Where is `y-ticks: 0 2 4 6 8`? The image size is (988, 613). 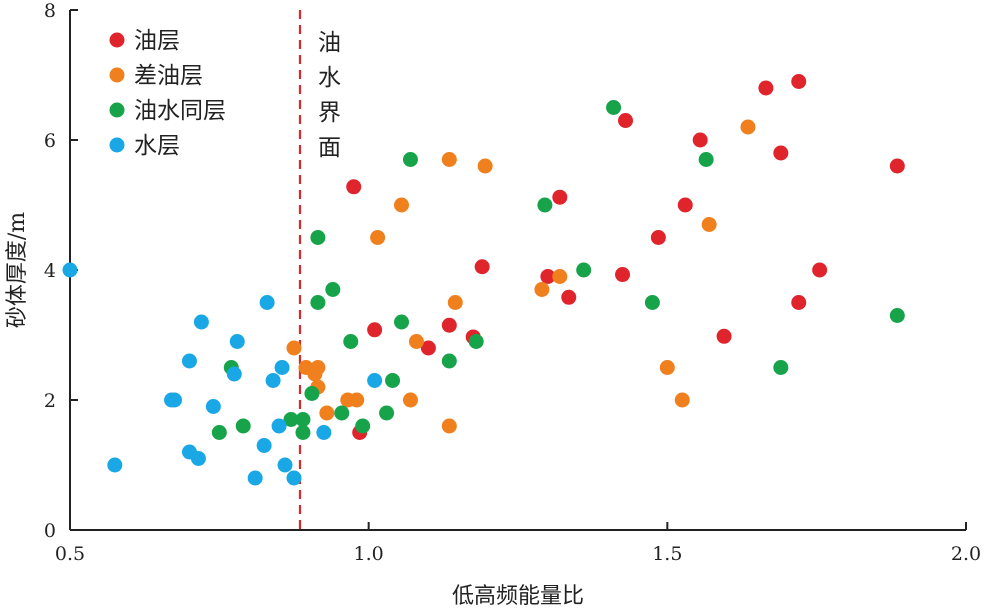 y-ticks: 0 2 4 6 8 is located at coordinates (61, 271).